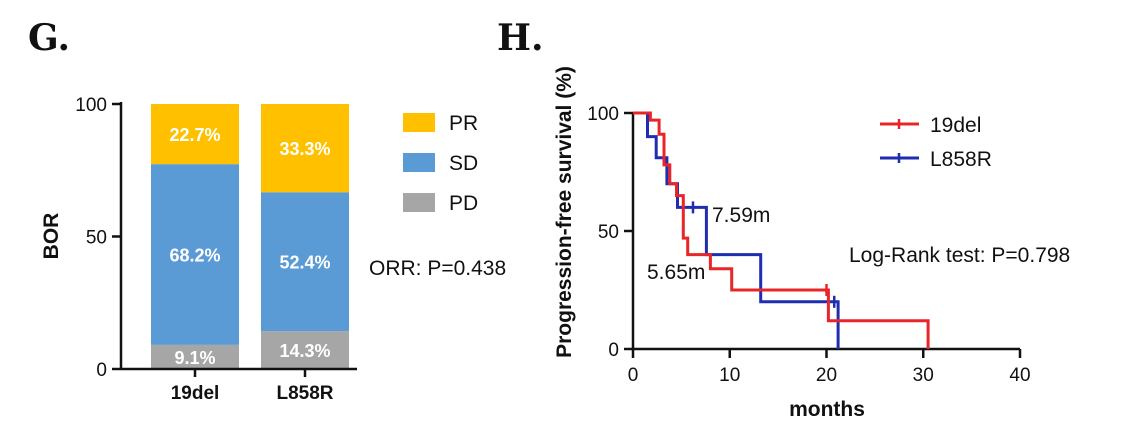 The height and width of the screenshot is (427, 1124). I want to click on panel-label-h: H., so click(520, 38).